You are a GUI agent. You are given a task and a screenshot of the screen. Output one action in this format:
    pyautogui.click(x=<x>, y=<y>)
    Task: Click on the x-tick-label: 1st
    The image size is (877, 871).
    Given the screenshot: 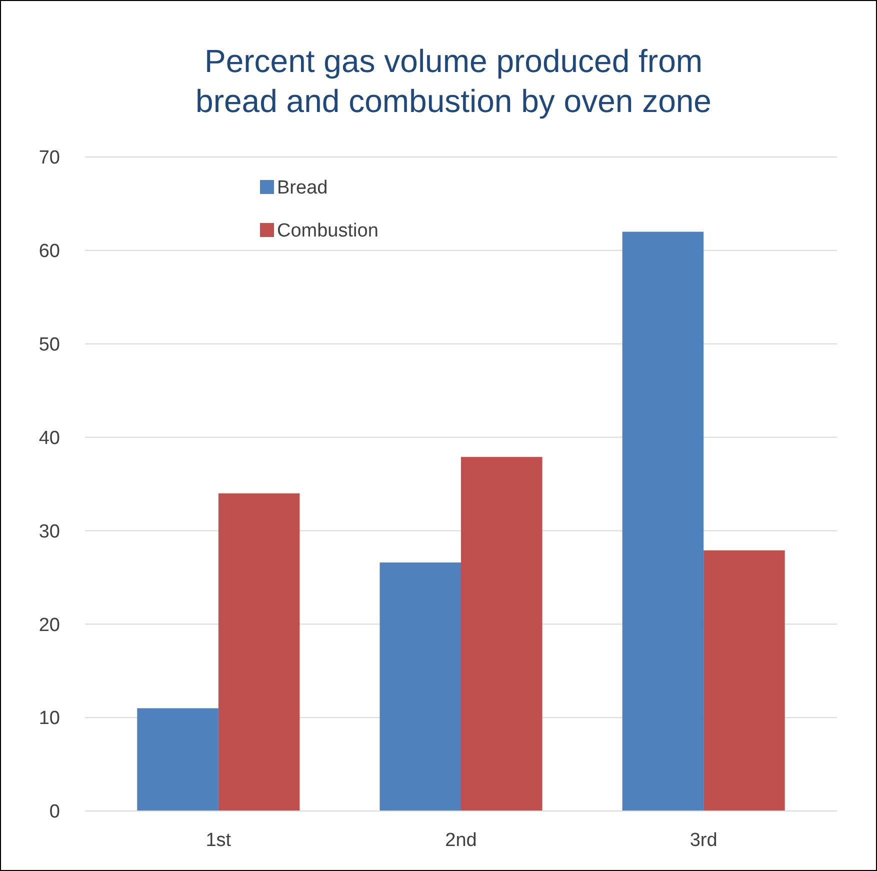 What is the action you would take?
    pyautogui.click(x=219, y=840)
    